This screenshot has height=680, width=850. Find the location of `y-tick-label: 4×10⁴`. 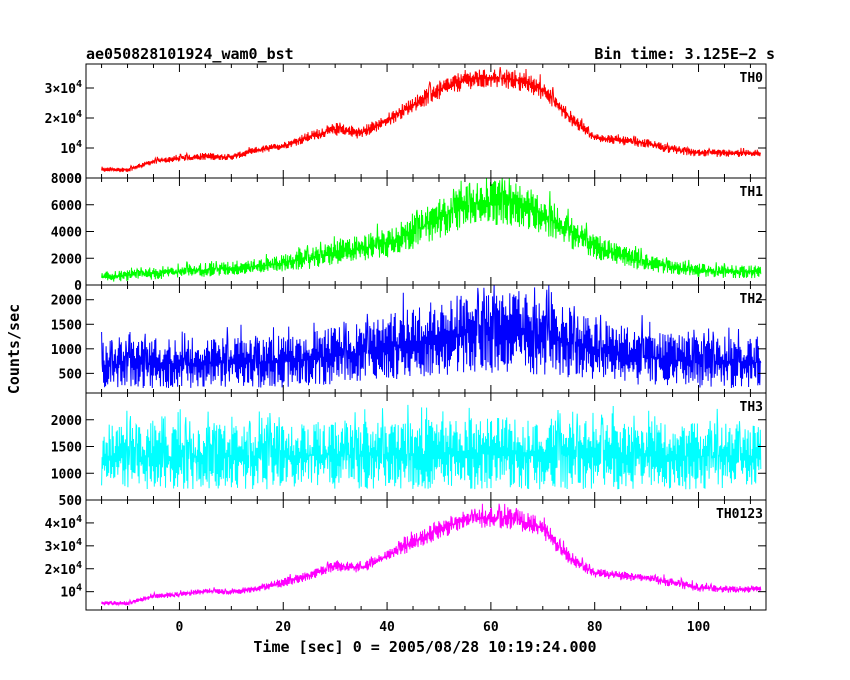

y-tick-label: 4×10⁴ is located at coordinates (63, 523).